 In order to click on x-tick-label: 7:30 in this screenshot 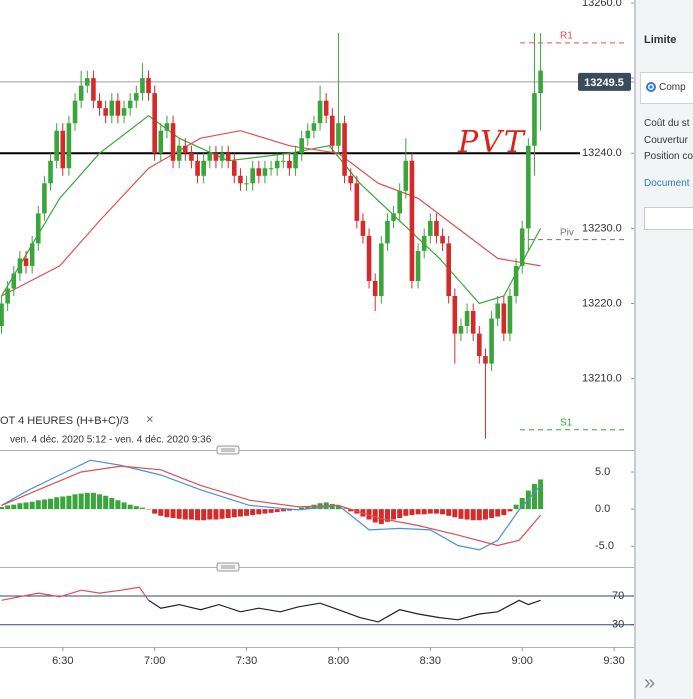, I will do `click(246, 661)`.